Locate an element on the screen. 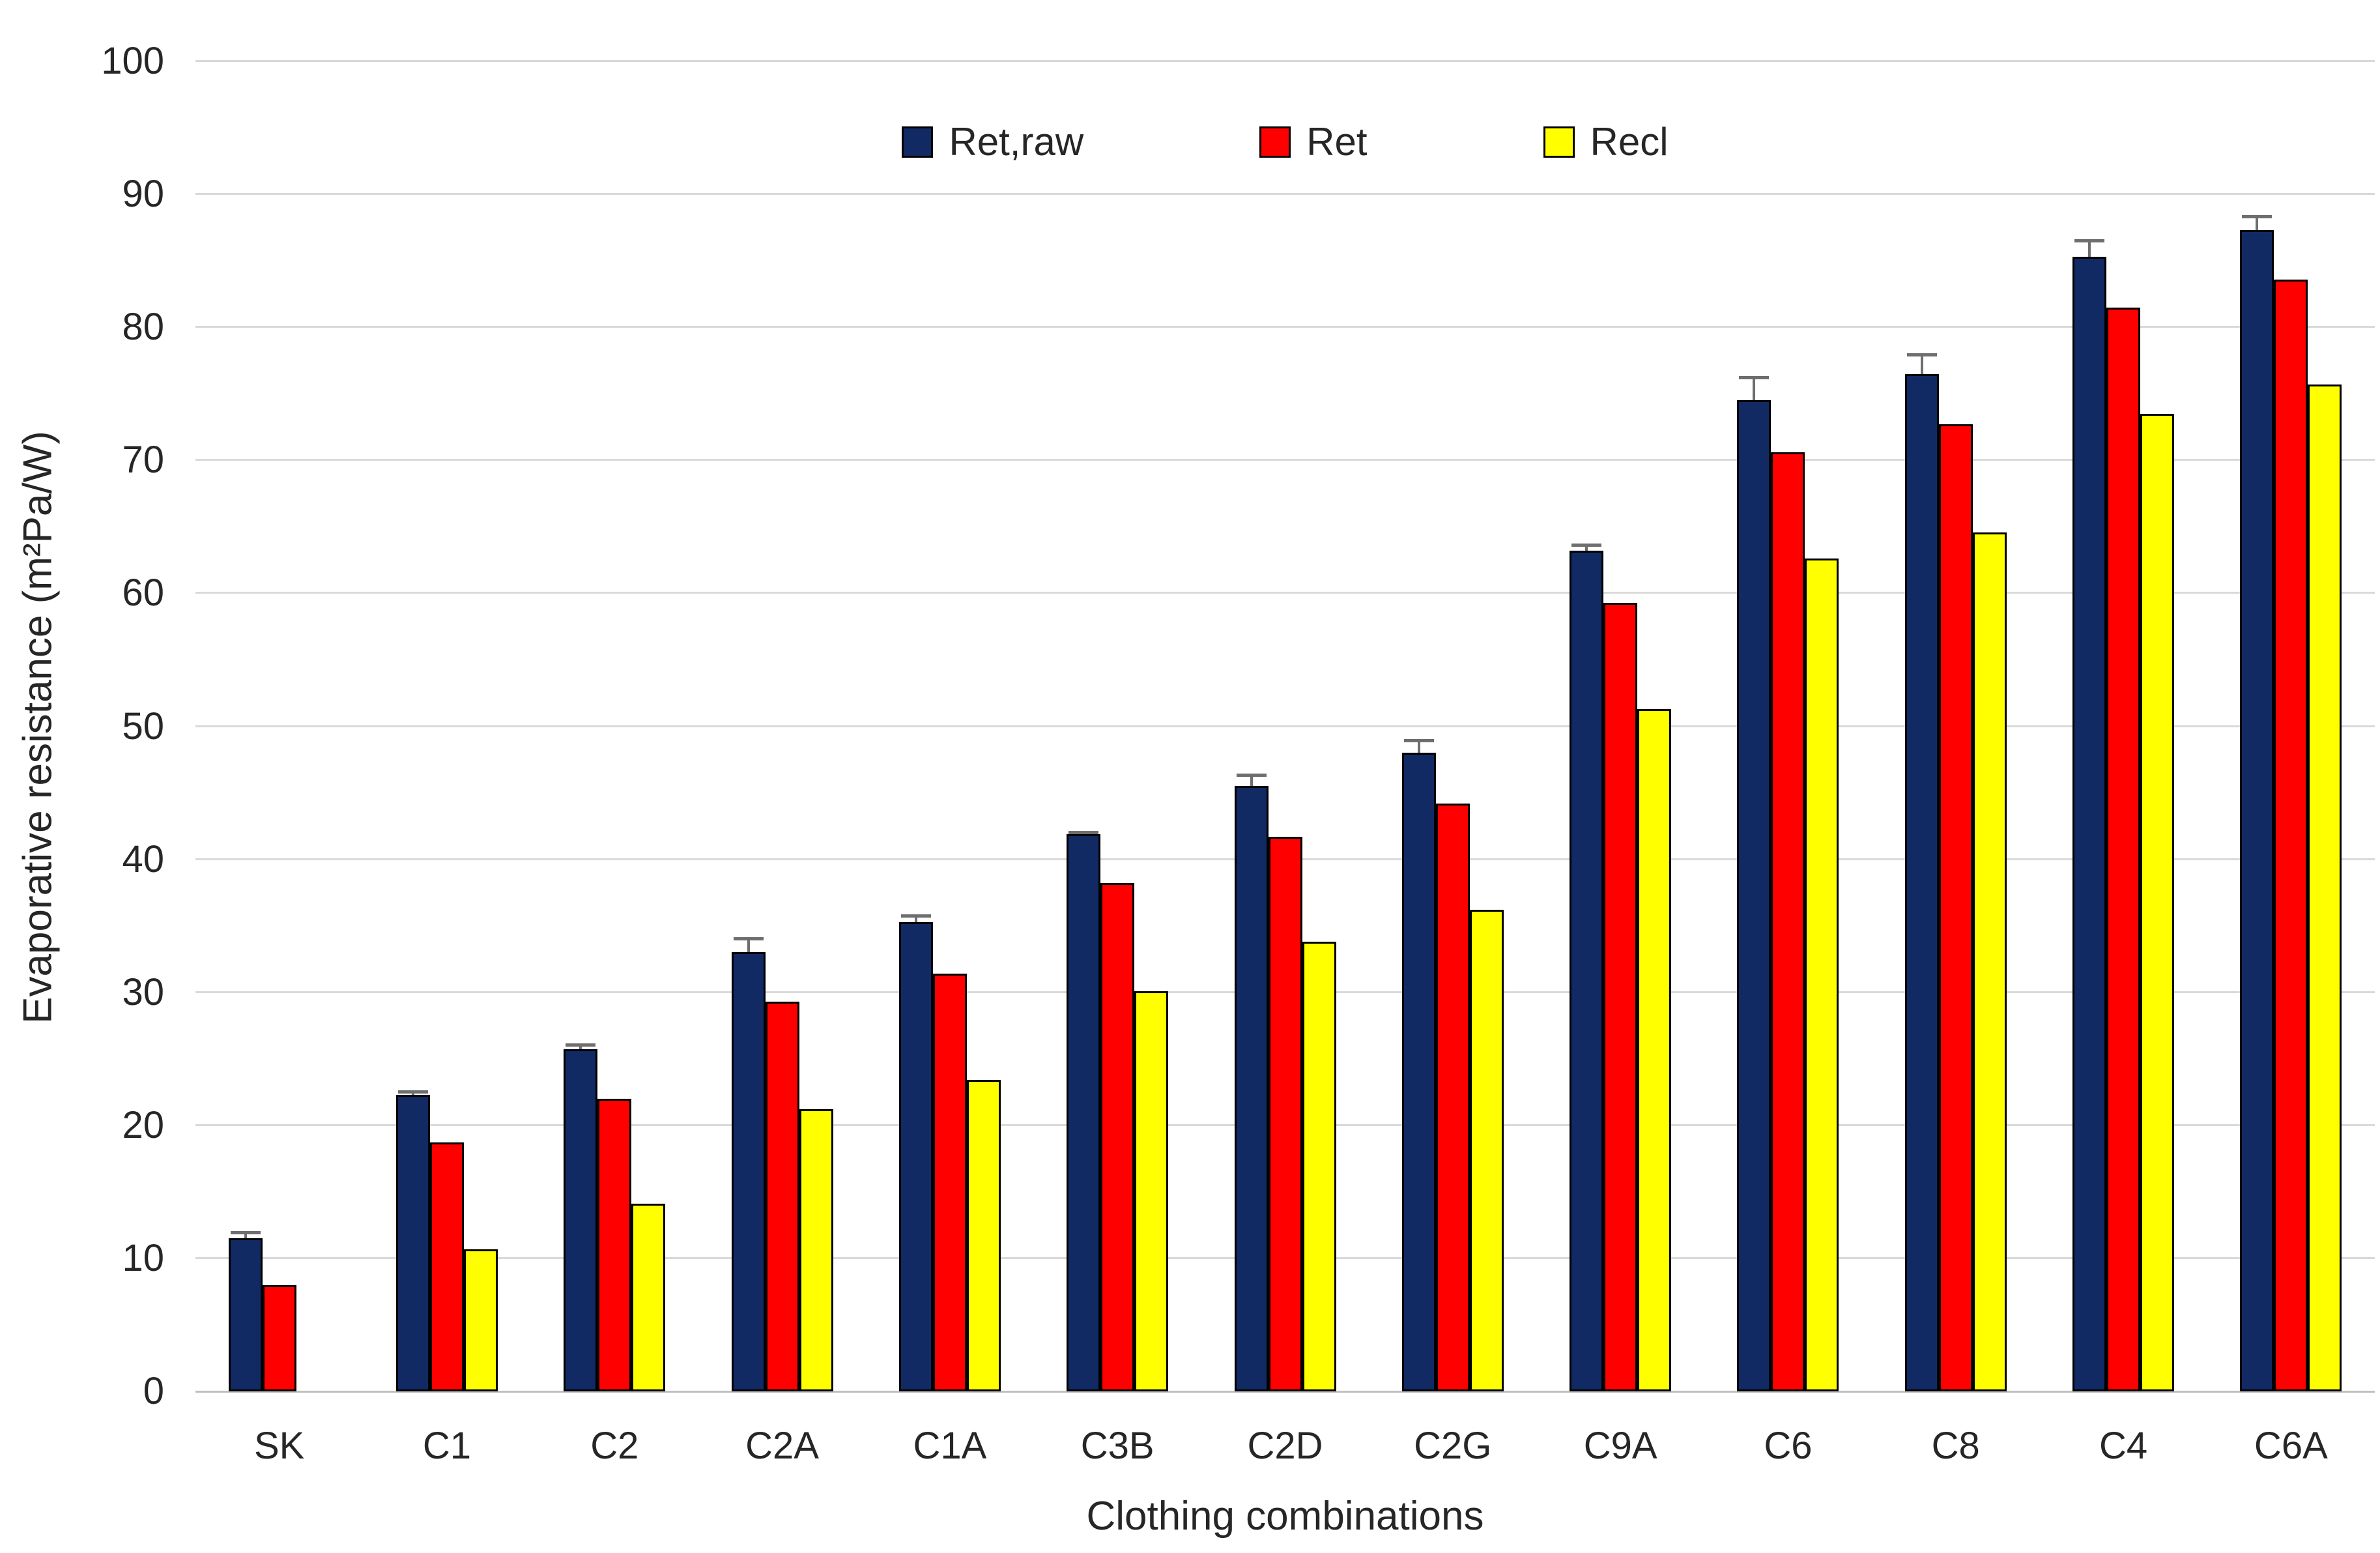 Image resolution: width=2380 pixels, height=1553 pixels. bar-ret-C4 is located at coordinates (2123, 849).